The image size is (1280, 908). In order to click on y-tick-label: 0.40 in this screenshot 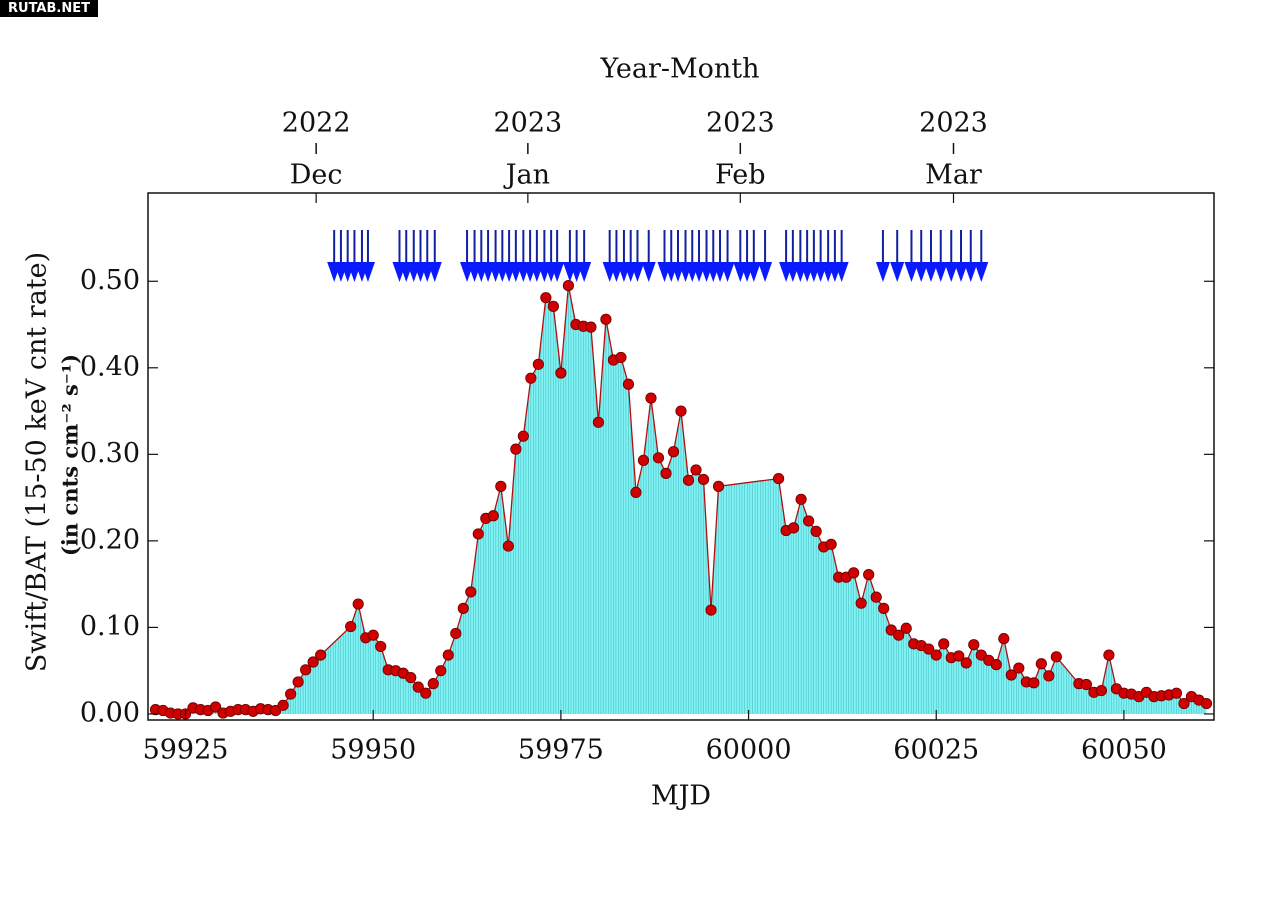, I will do `click(110, 366)`.